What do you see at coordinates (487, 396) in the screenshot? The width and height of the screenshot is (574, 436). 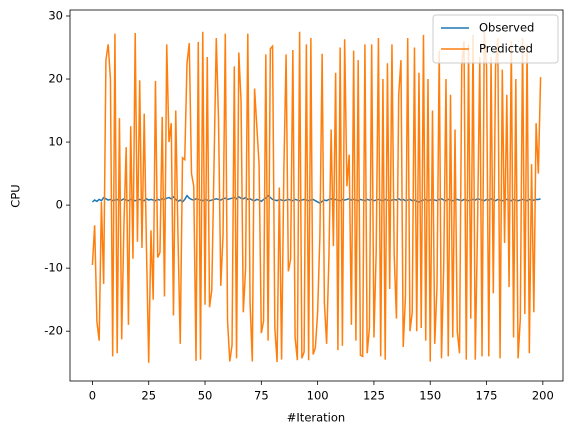 I see `x-tick-label: 175` at bounding box center [487, 396].